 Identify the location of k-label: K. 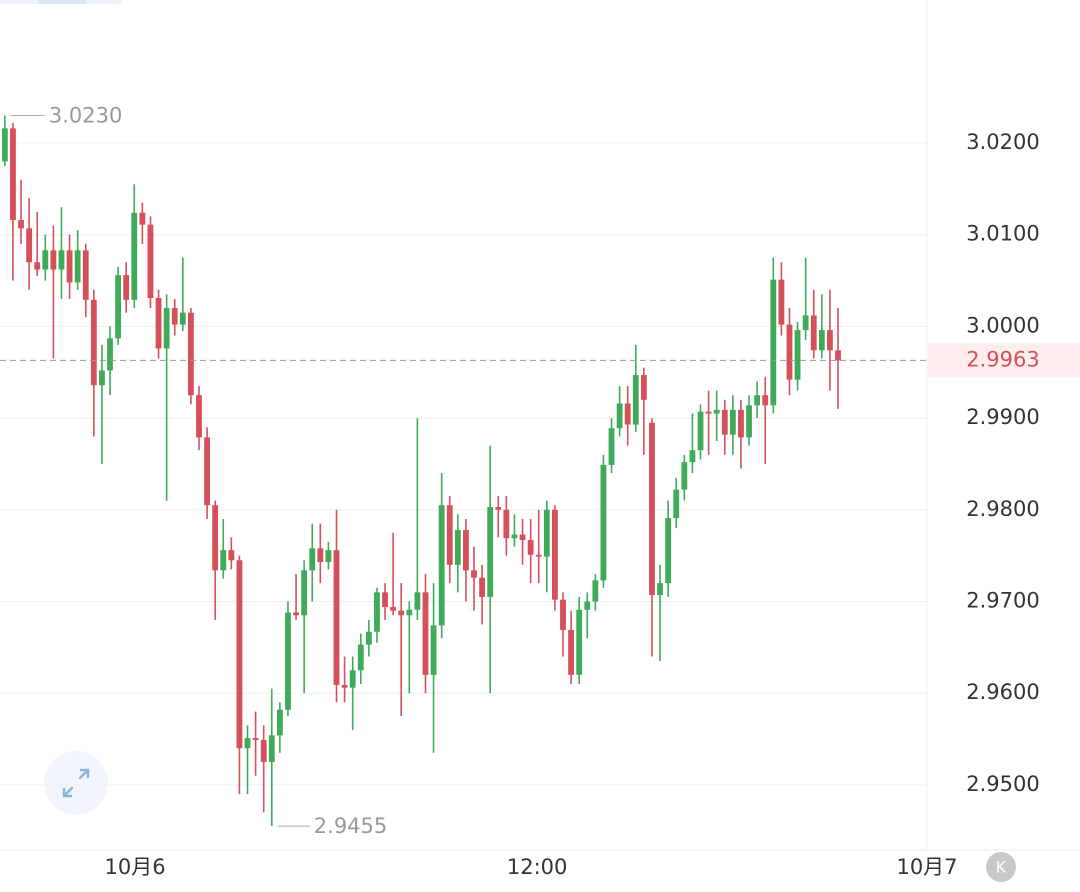
(1001, 867).